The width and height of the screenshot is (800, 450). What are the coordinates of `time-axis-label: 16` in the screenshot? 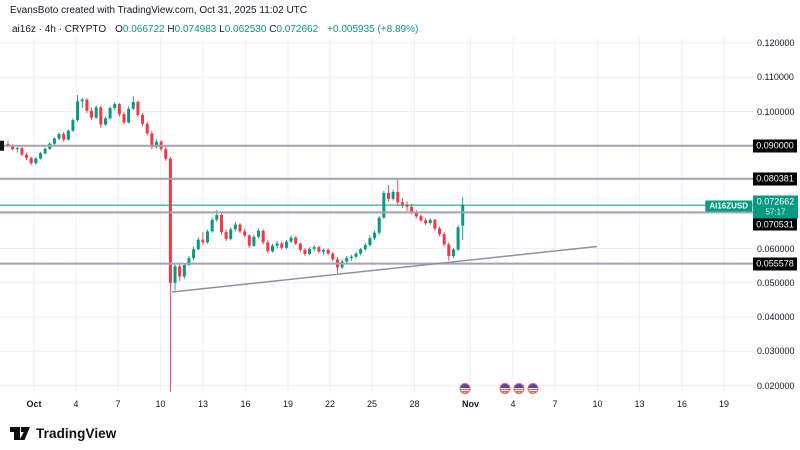 It's located at (682, 404).